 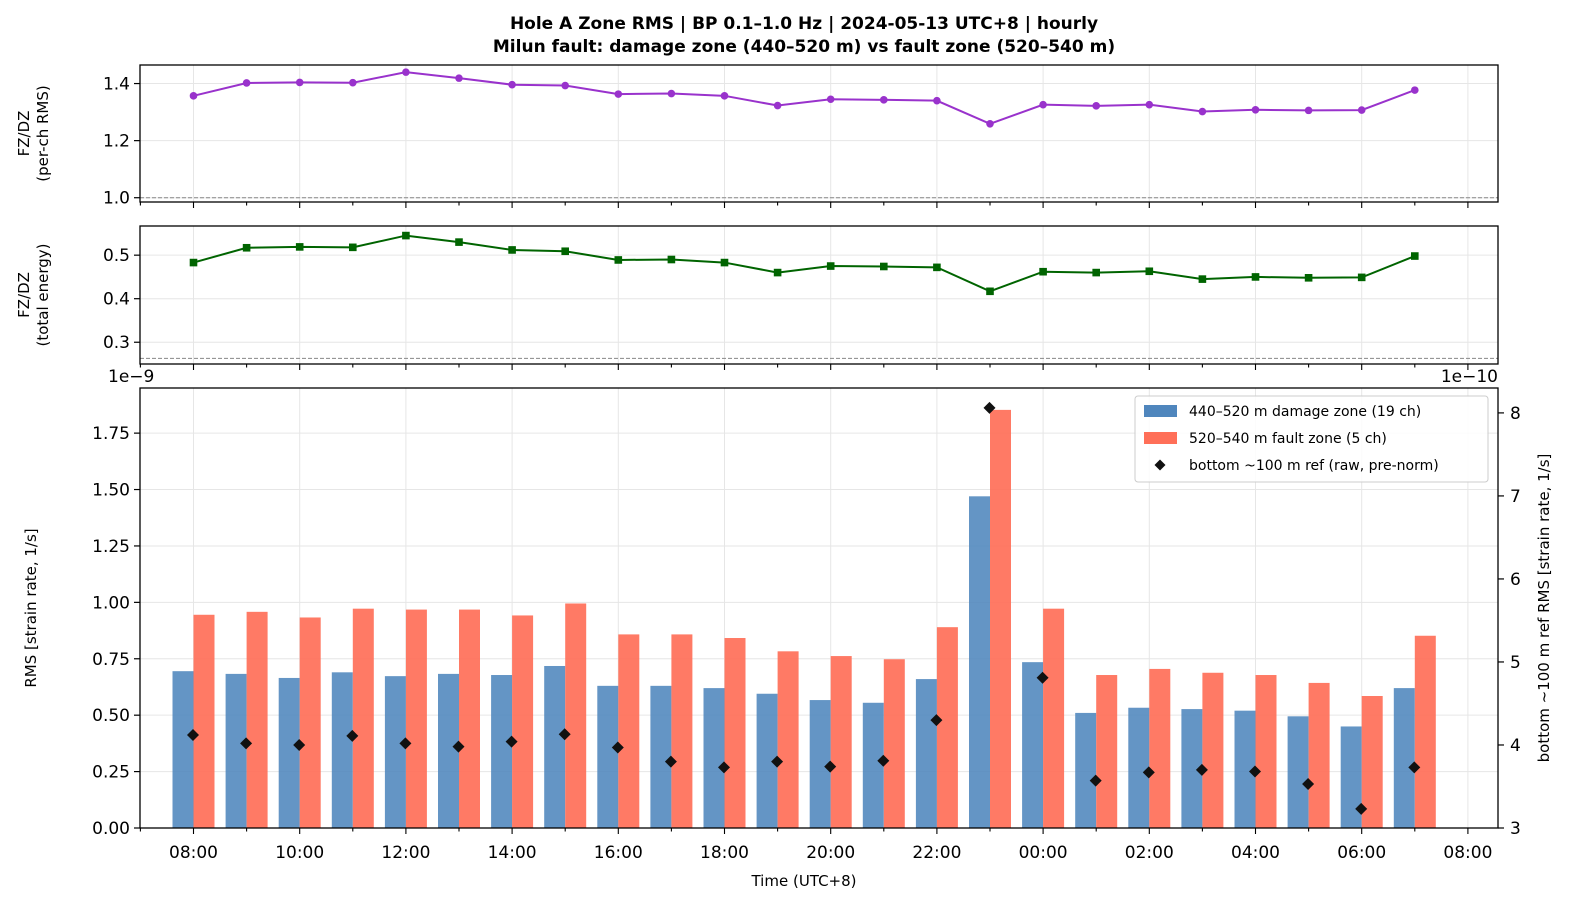 What do you see at coordinates (111, 491) in the screenshot?
I see `y-tick-label: 1.50` at bounding box center [111, 491].